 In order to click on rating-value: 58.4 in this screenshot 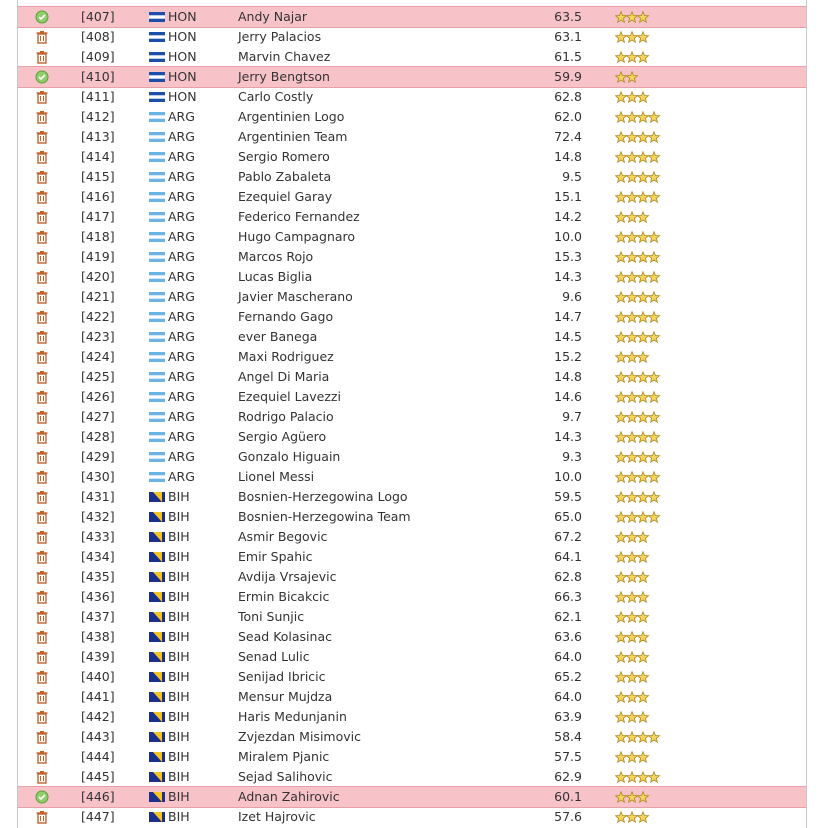, I will do `click(568, 736)`.